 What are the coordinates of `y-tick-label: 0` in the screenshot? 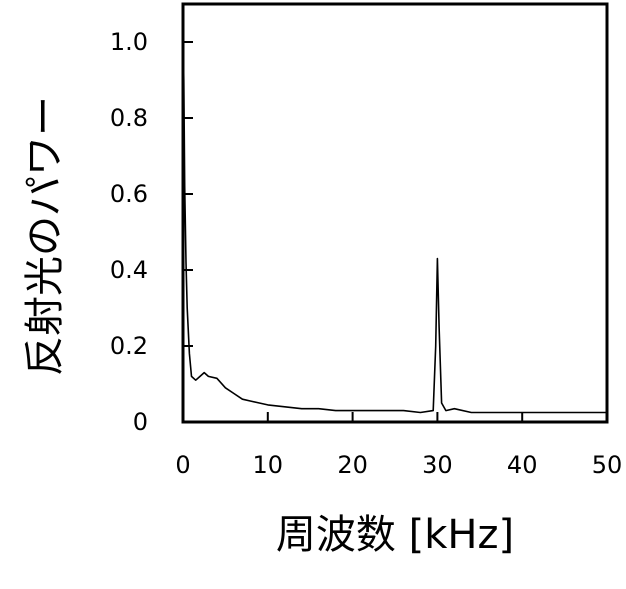 It's located at (140, 422).